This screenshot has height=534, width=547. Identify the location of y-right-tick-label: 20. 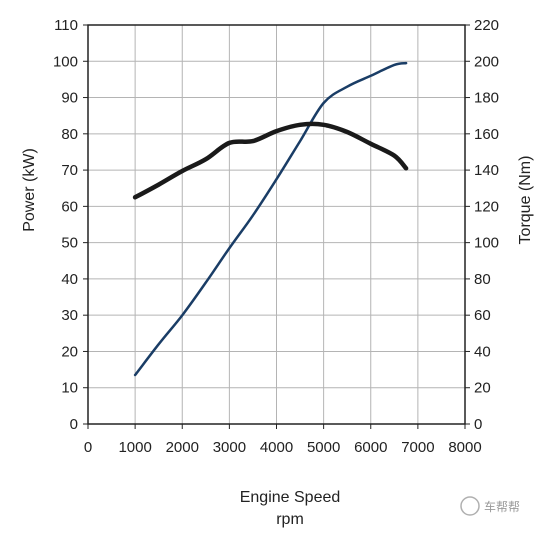
(482, 388).